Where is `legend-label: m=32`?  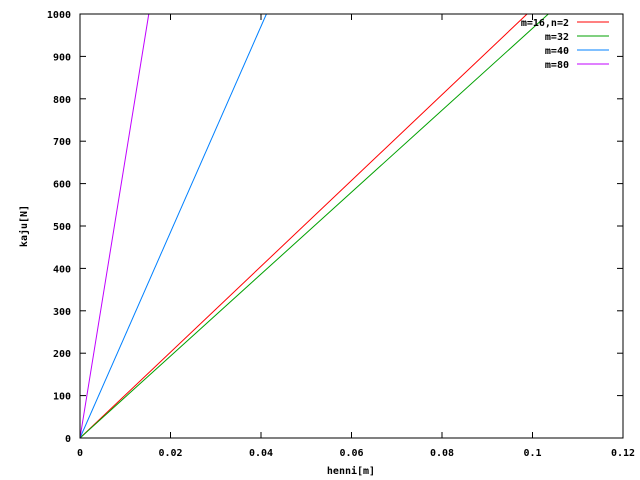
legend-label: m=32 is located at coordinates (557, 37).